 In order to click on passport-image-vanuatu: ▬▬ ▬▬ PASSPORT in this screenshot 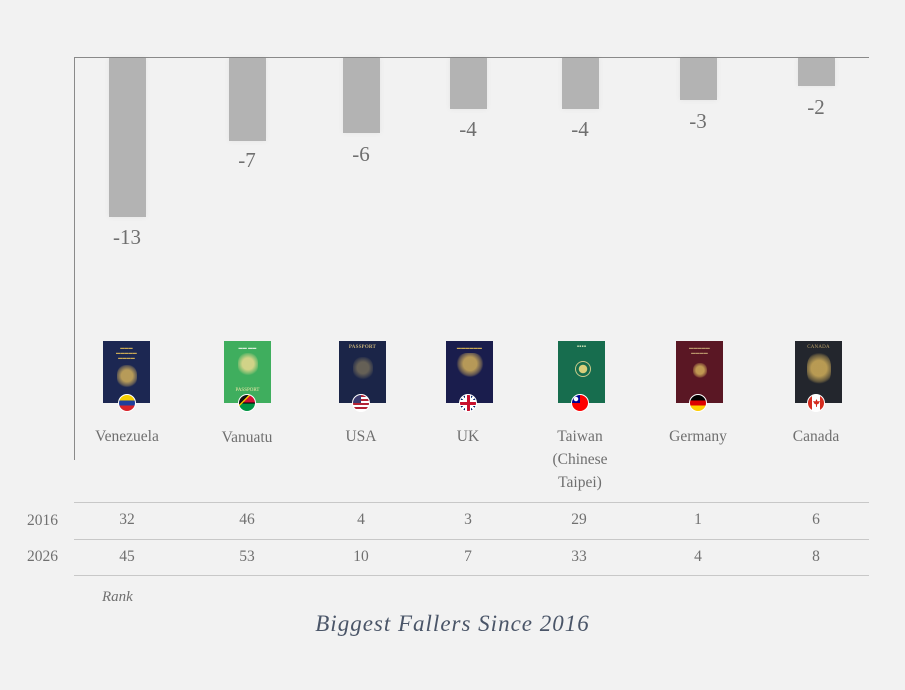, I will do `click(247, 372)`.